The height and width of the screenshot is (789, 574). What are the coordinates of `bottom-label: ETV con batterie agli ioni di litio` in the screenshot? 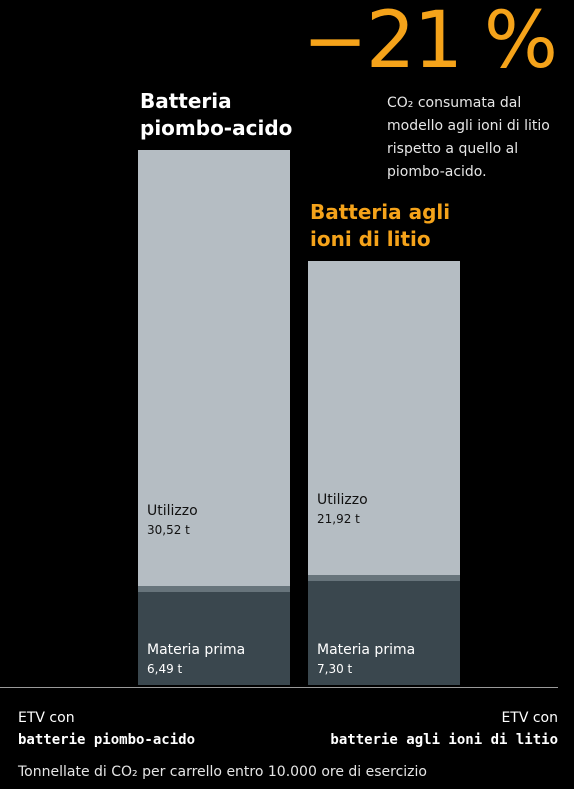 It's located at (444, 729).